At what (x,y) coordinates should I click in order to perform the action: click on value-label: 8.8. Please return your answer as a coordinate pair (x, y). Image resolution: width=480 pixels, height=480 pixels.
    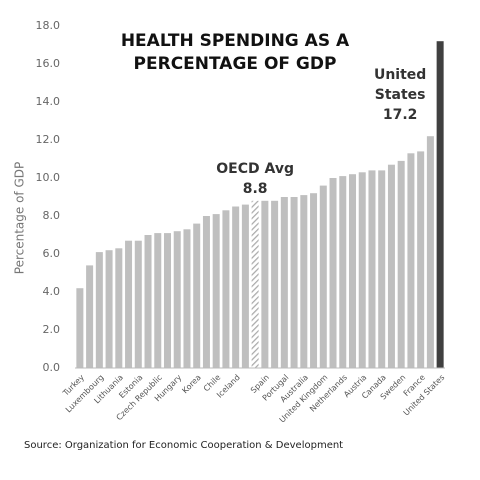
    Looking at the image, I should click on (255, 188).